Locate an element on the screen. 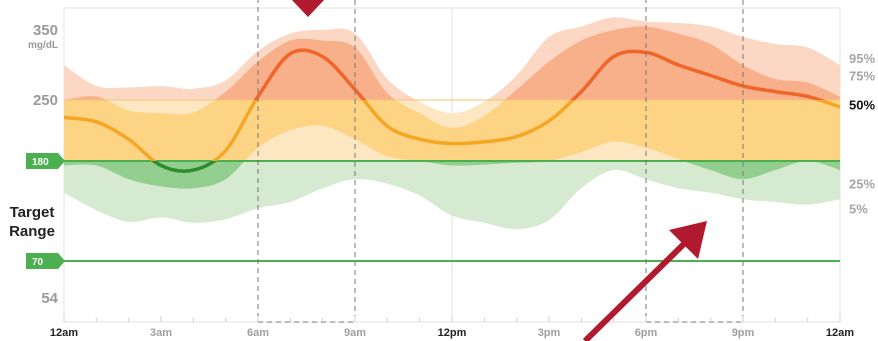 This screenshot has height=341, width=878. percentile-label: 50% is located at coordinates (862, 104).